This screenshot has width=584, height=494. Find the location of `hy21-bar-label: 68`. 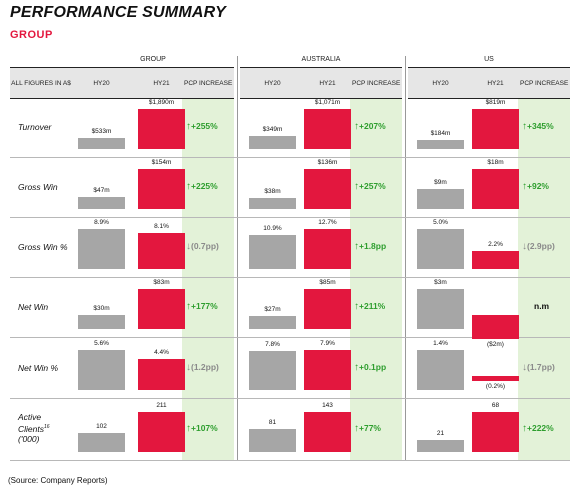

hy21-bar-label: 68 is located at coordinates (495, 405).